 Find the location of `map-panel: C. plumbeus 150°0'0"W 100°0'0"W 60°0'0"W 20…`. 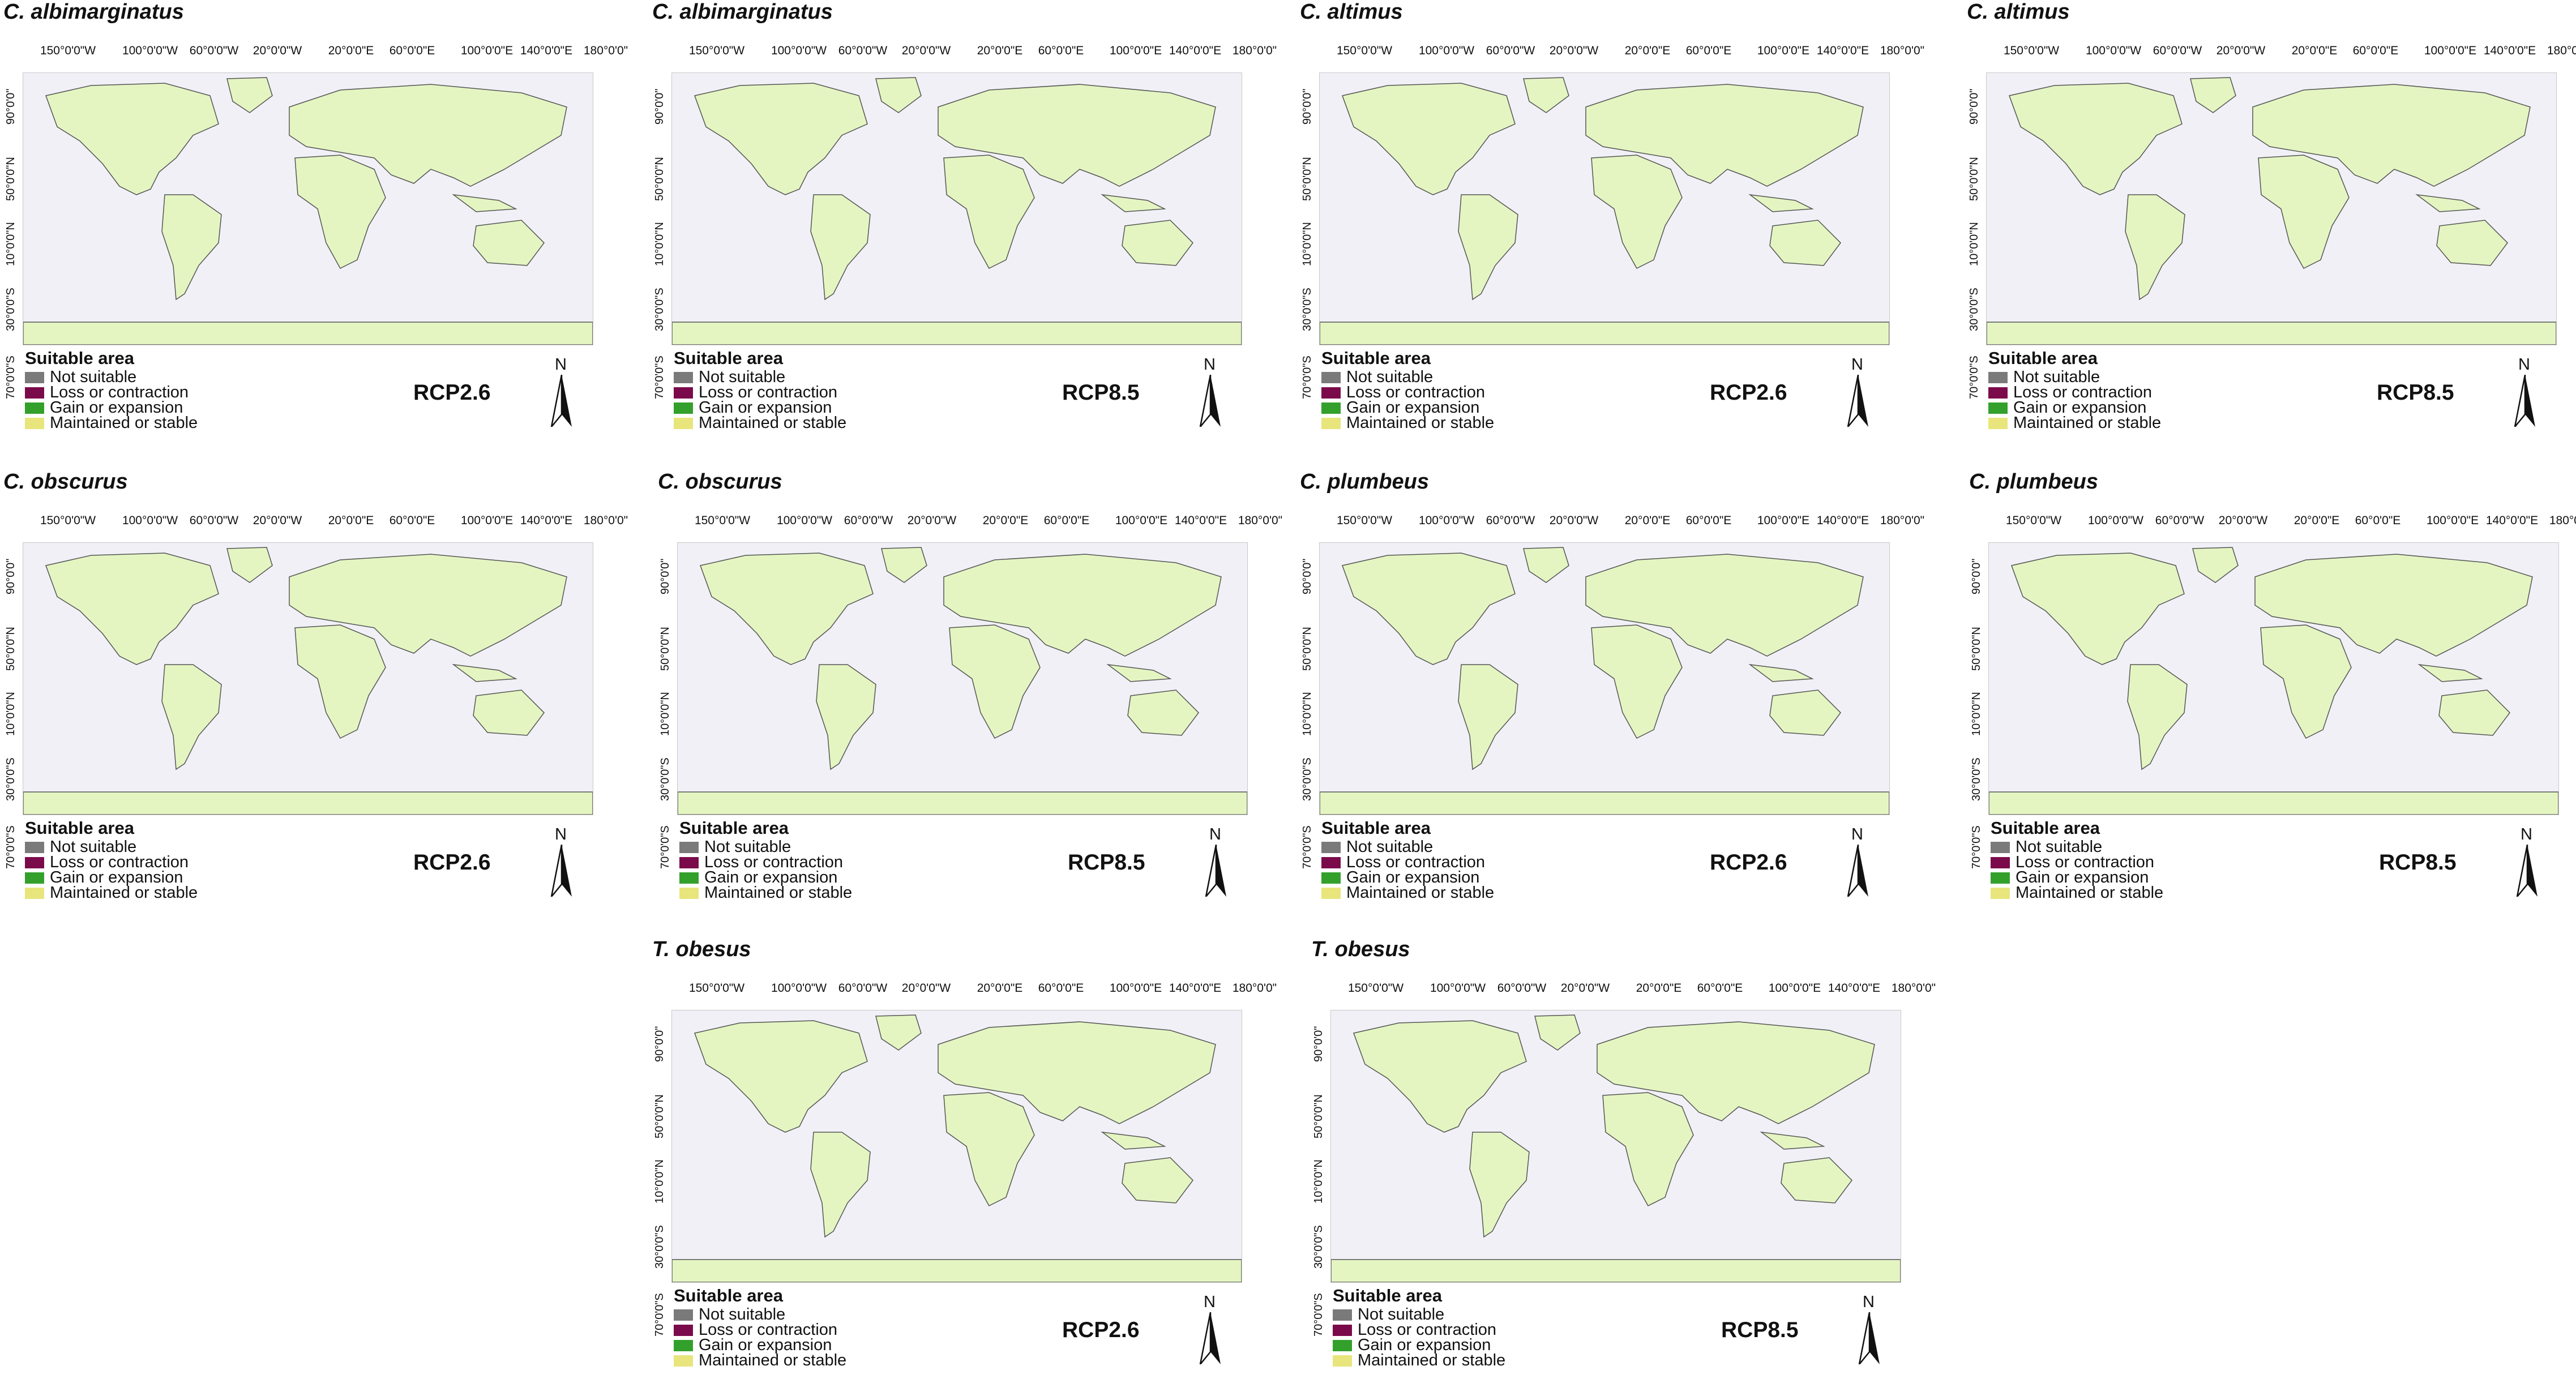

map-panel: C. plumbeus 150°0'0"W 100°0'0"W 60°0'0"W 20… is located at coordinates (2271, 690).